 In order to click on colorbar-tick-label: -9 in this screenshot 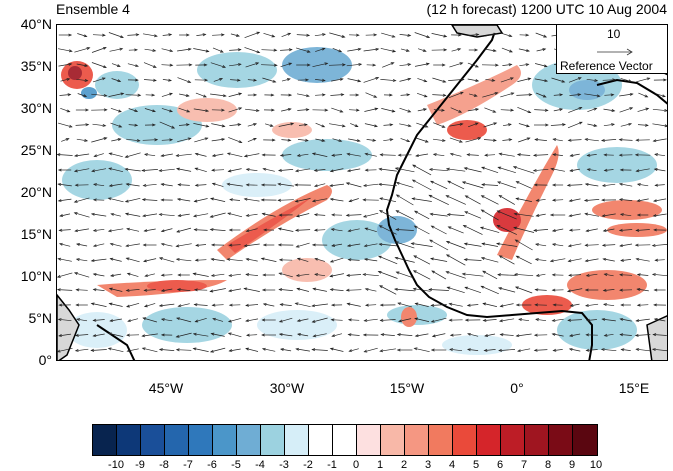, I will do `click(140, 465)`.